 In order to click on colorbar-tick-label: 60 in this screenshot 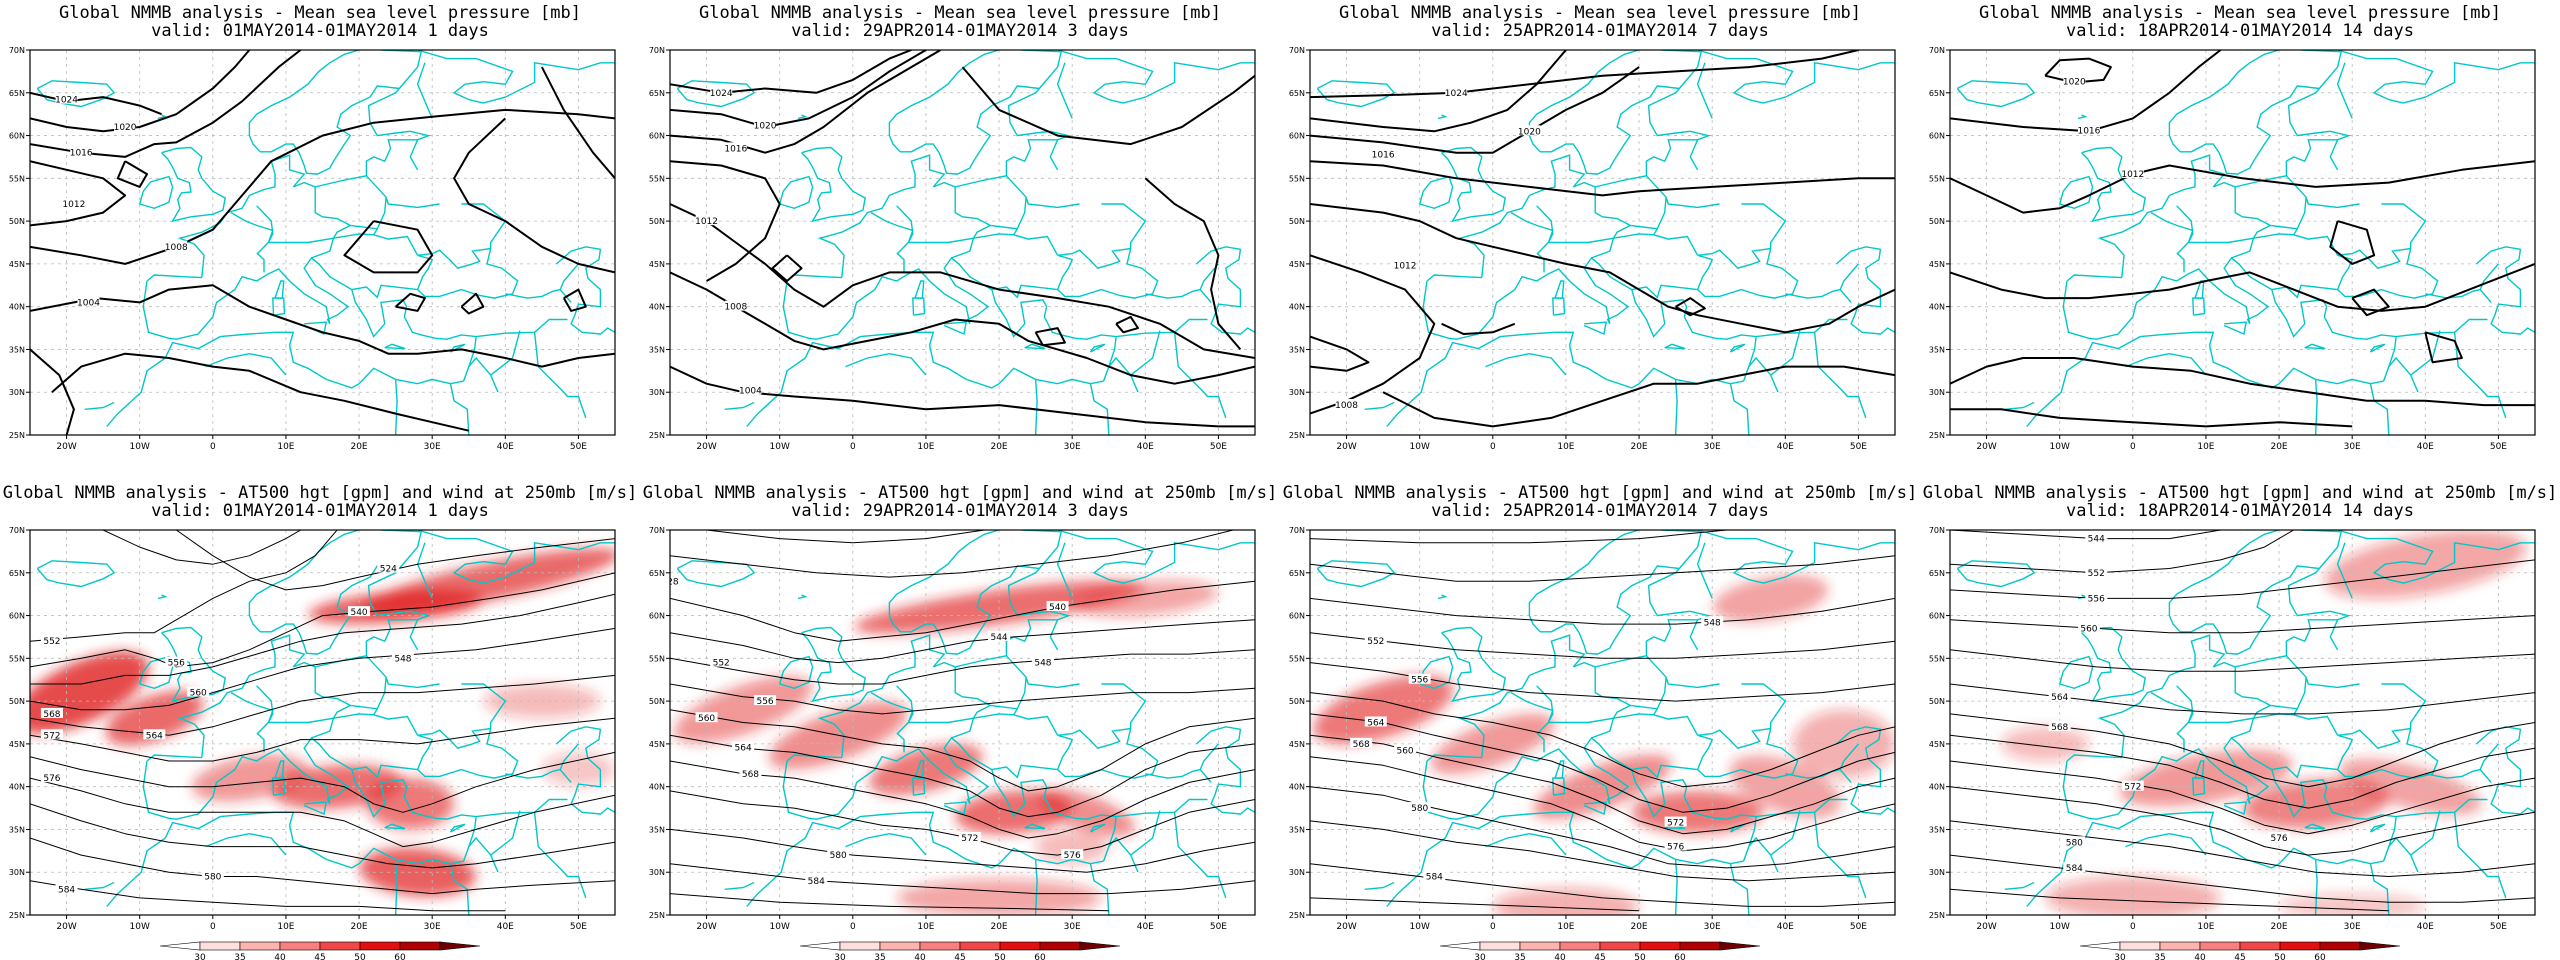, I will do `click(400, 956)`.